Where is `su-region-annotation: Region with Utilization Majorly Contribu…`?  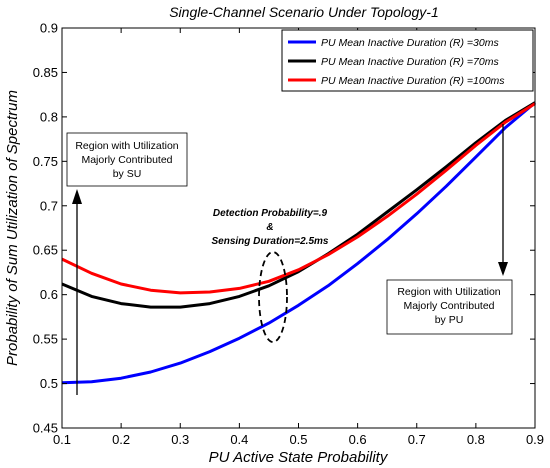 su-region-annotation: Region with Utilization Majorly Contribu… is located at coordinates (127, 263).